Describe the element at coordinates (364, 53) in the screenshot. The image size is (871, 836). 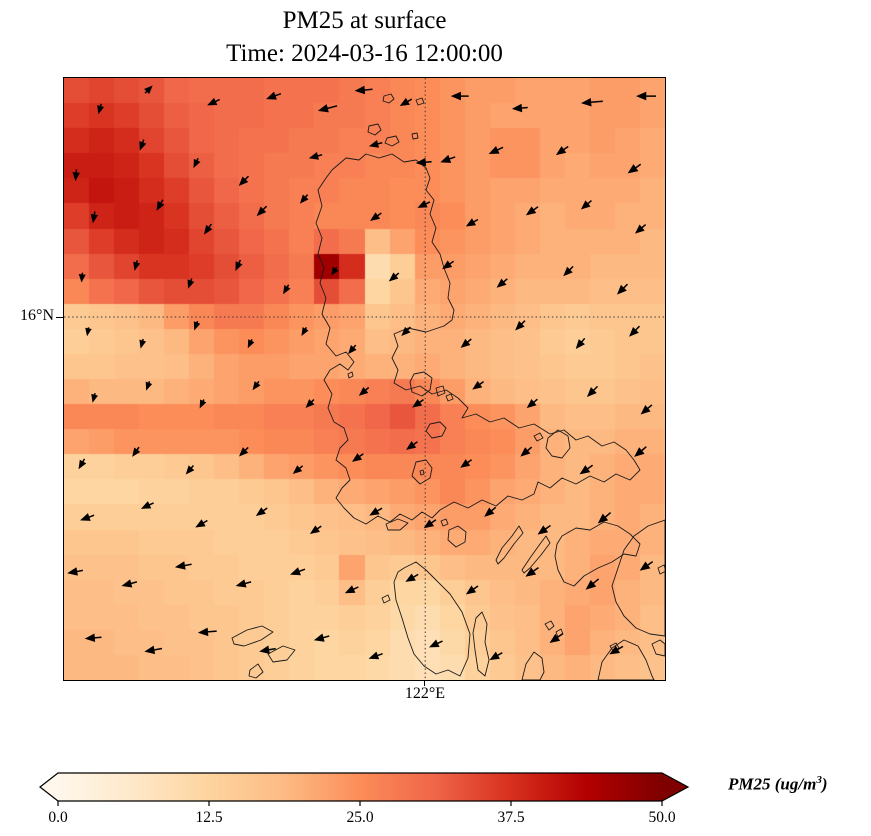
I see `chart-subtitle: Time: 2024-03-16 12:00:00` at that location.